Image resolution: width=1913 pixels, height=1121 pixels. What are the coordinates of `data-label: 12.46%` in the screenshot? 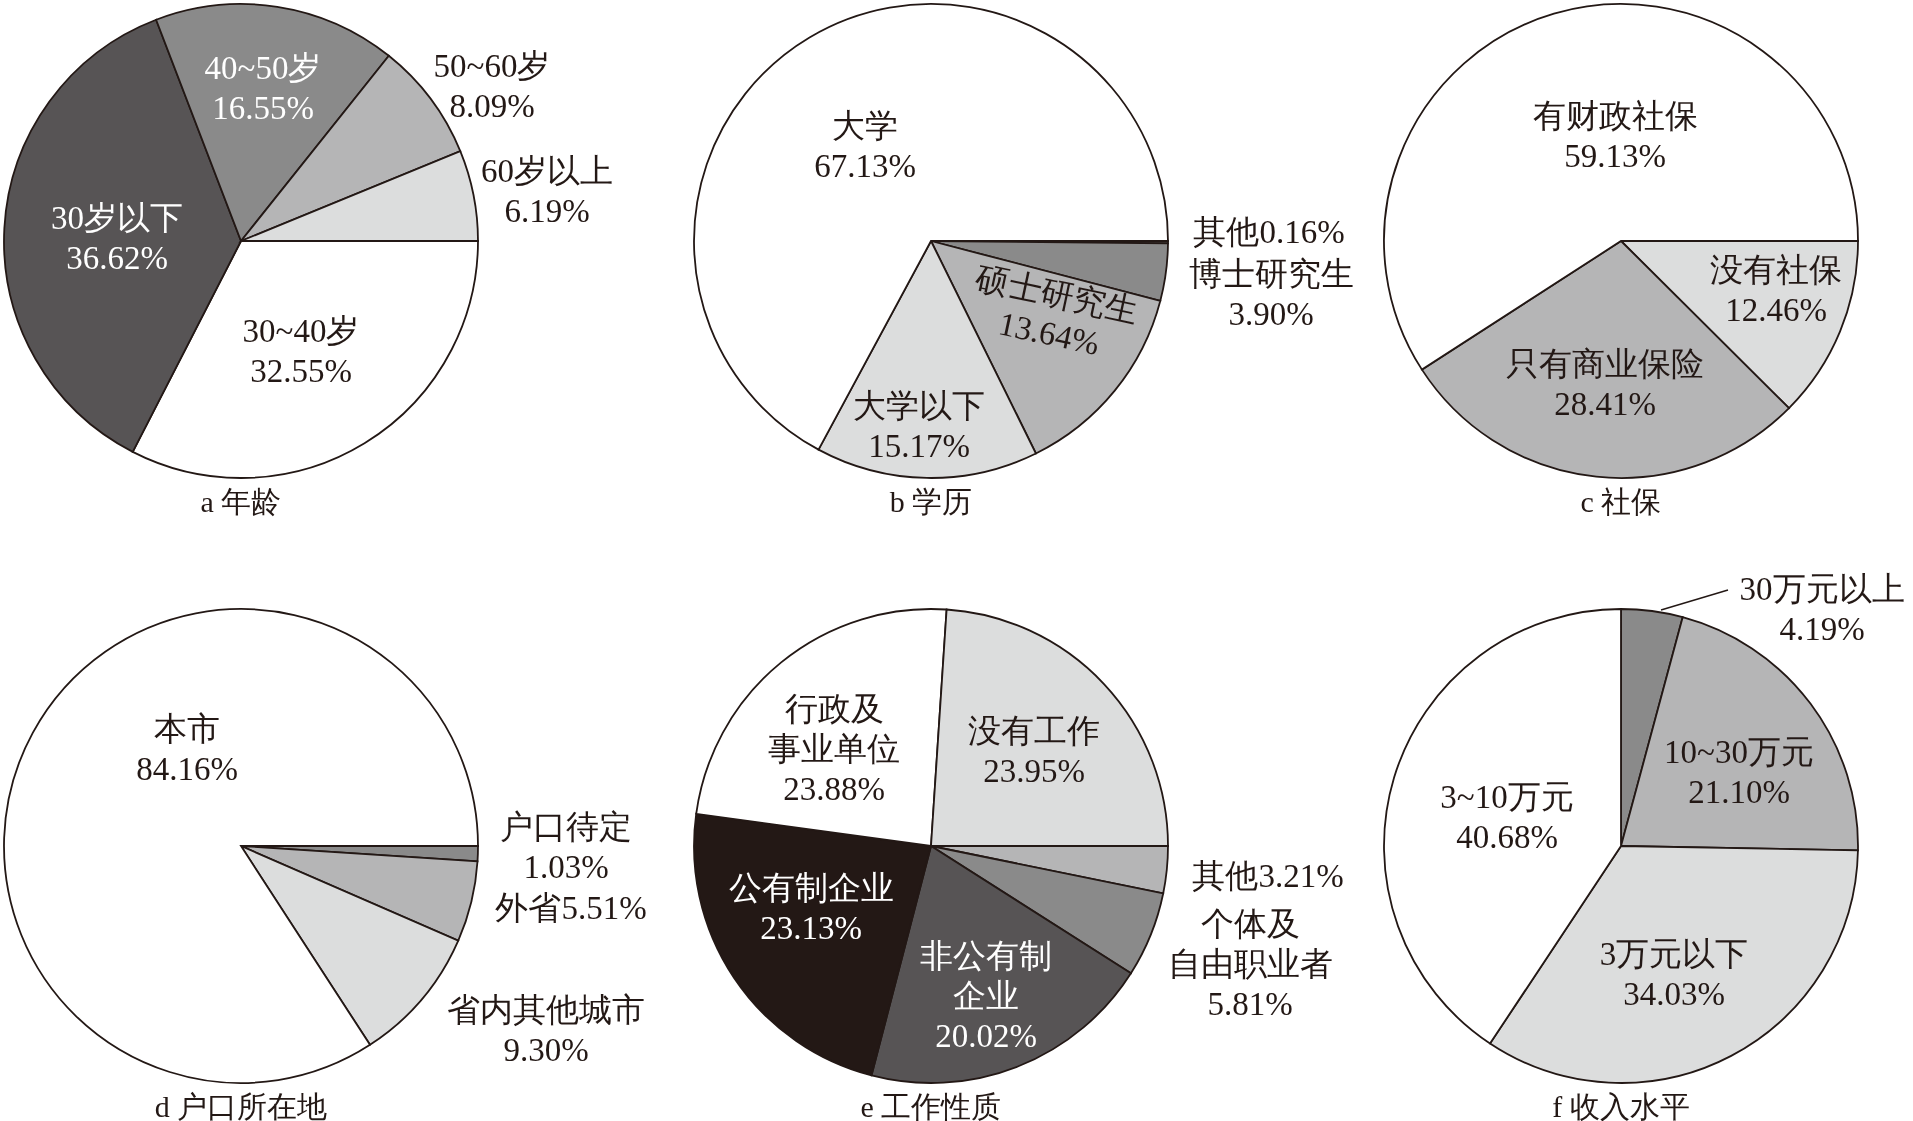 It's located at (1776, 310).